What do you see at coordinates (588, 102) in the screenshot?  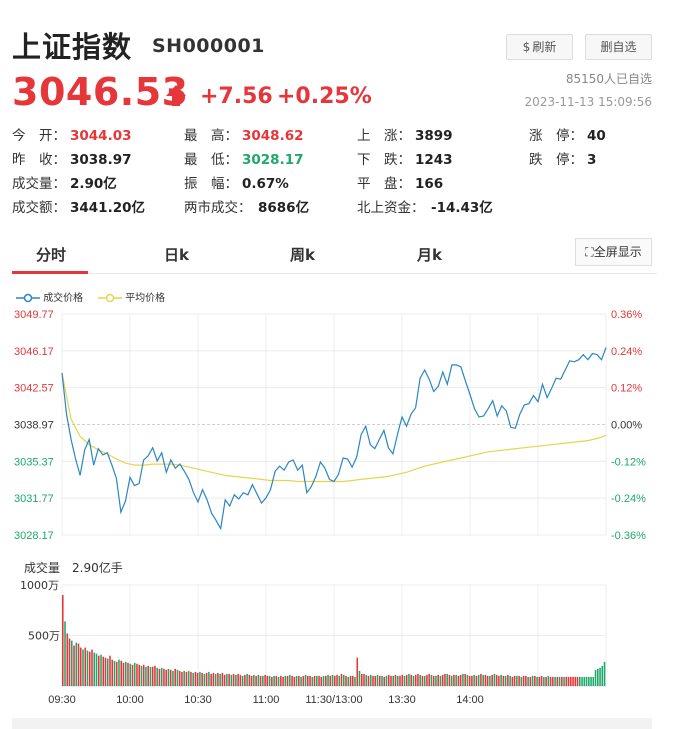 I see `update-time: 2023-11-13 15:09:56` at bounding box center [588, 102].